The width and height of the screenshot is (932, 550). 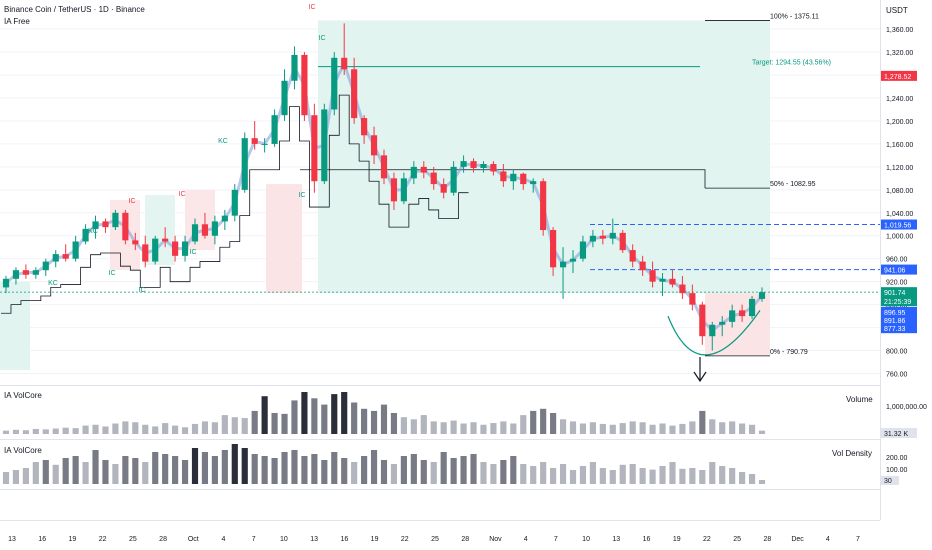 I want to click on currency-label: USDT, so click(x=897, y=10).